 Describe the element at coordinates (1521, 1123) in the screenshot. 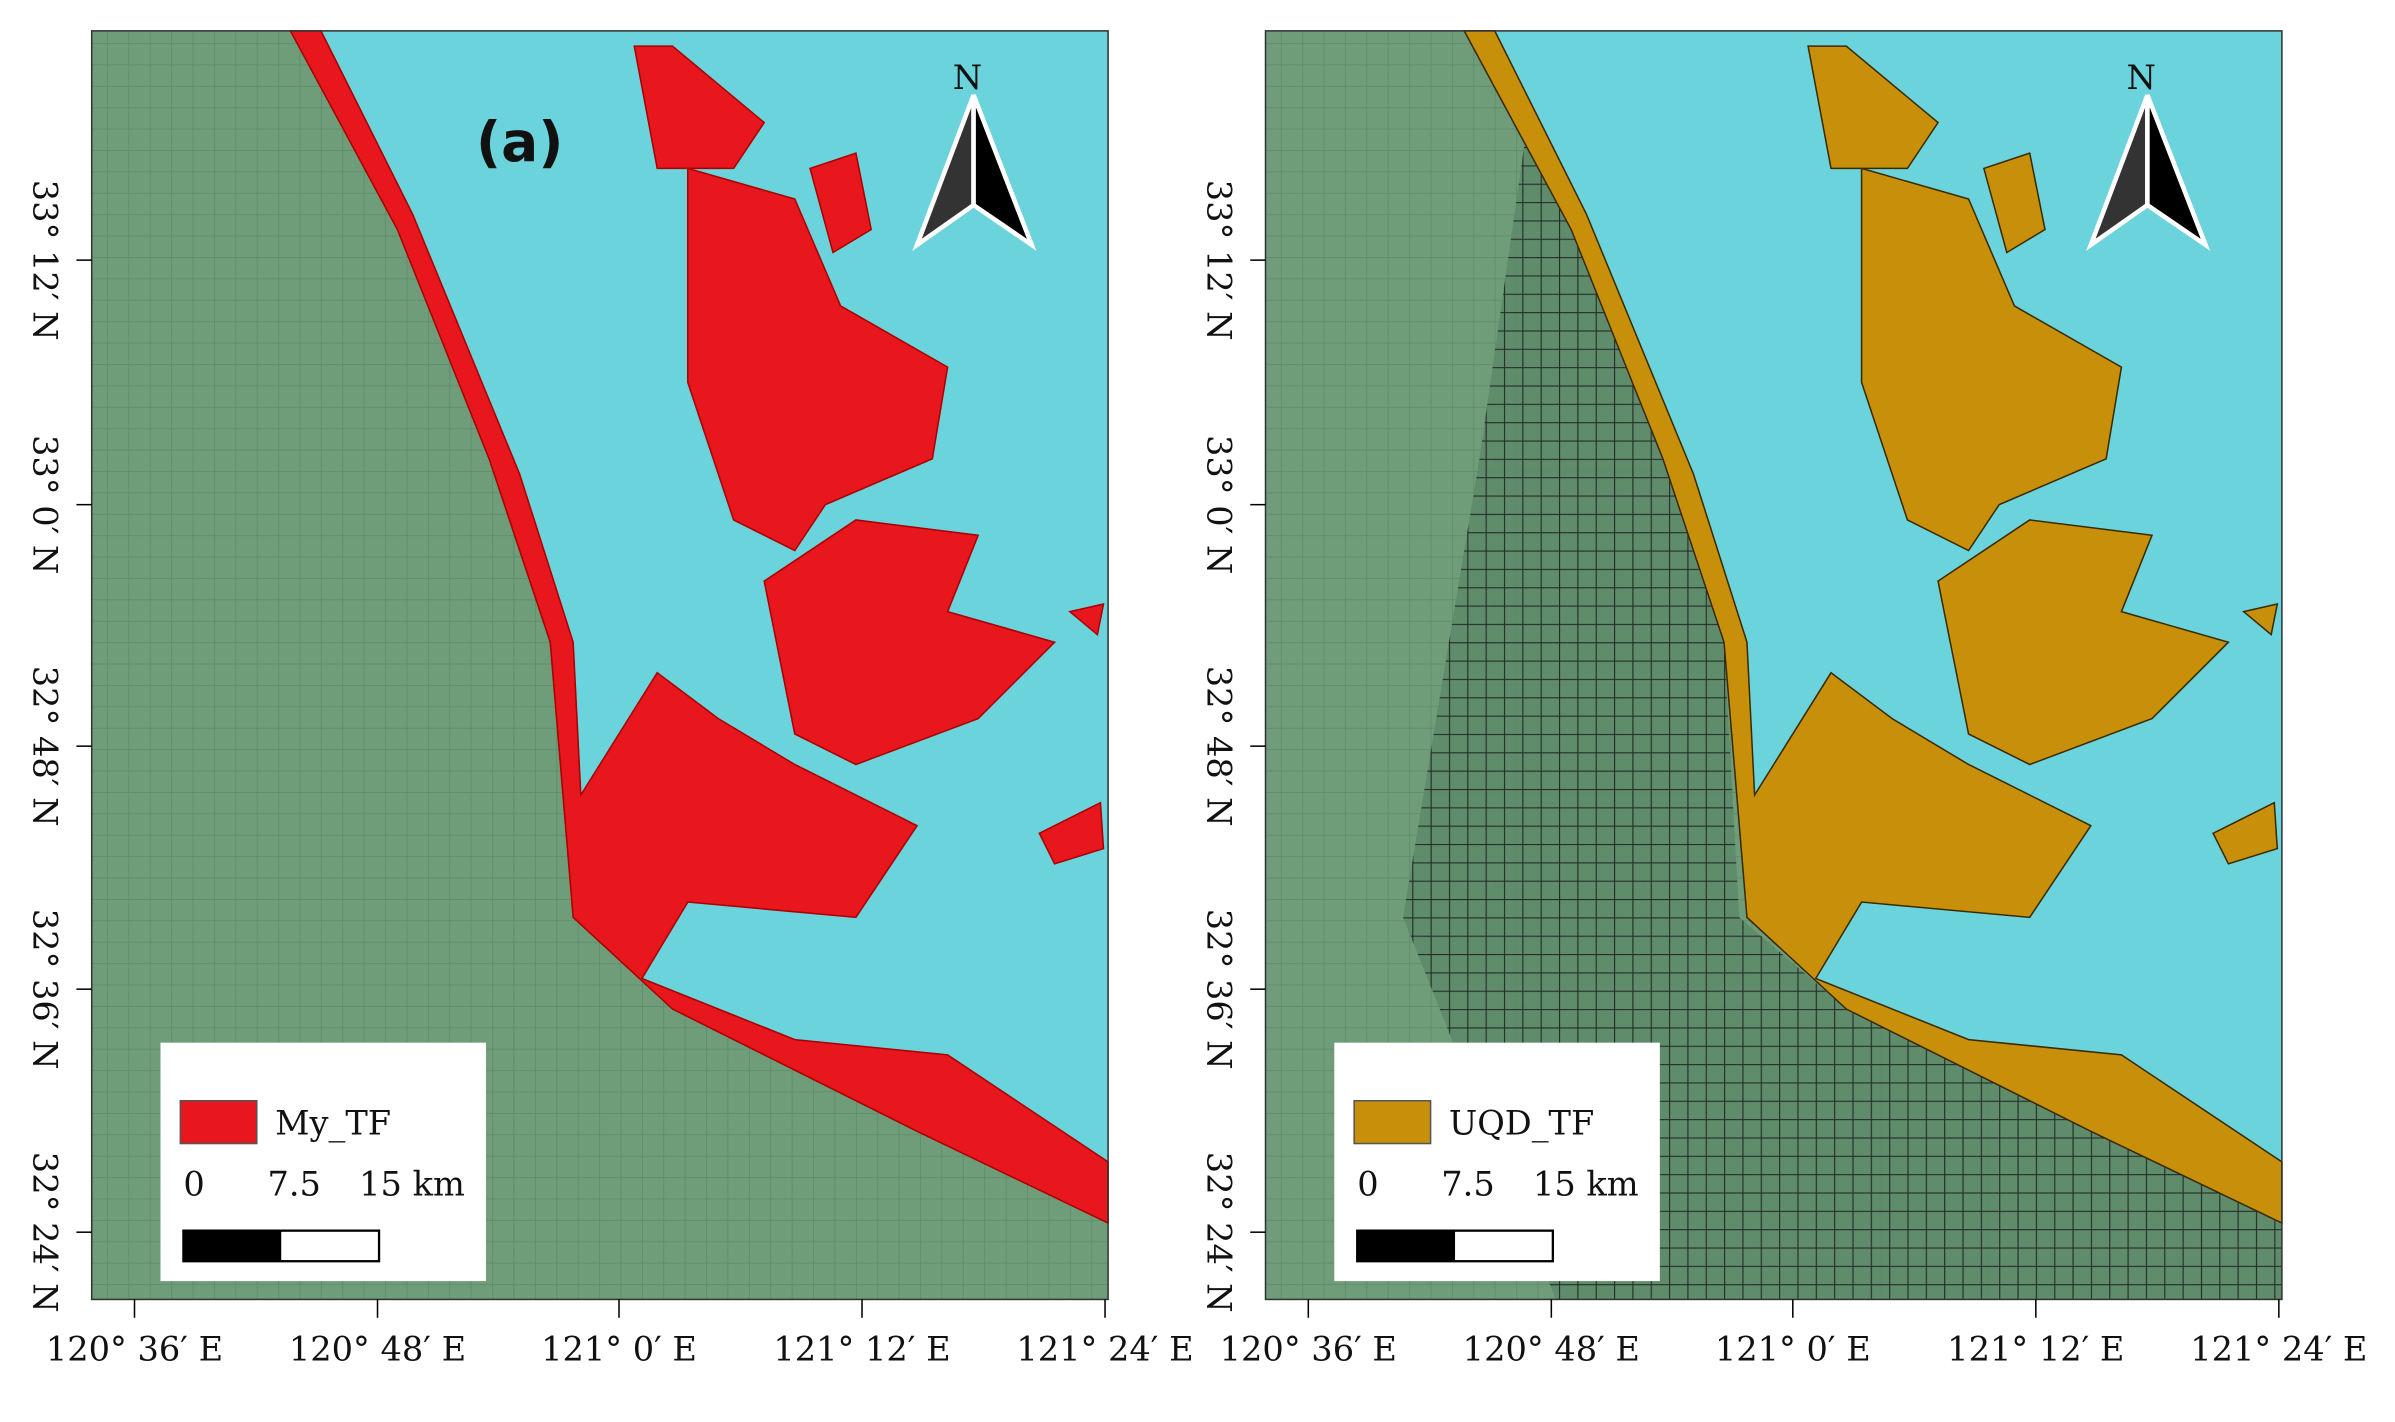

I see `legend-label: UQD_TF` at that location.